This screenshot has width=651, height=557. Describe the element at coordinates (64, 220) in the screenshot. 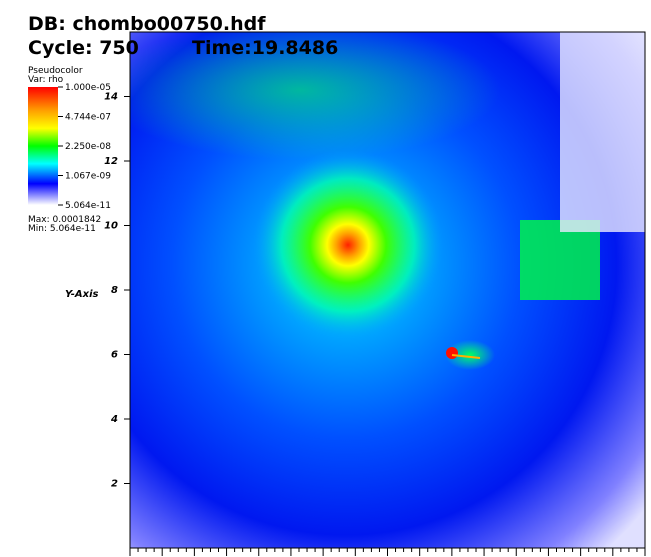

I see `legend-max: Max: 0.0001842` at that location.